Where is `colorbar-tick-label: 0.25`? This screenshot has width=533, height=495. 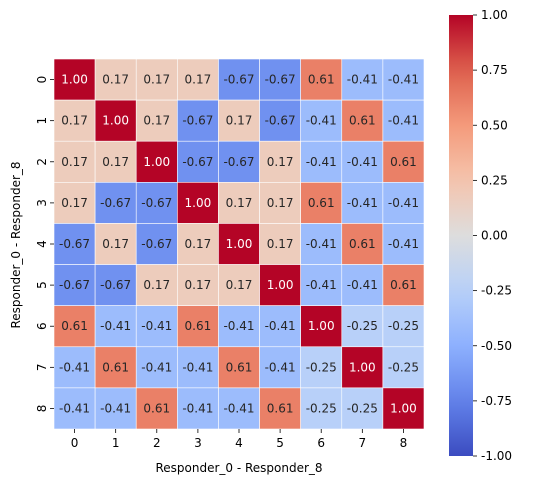 colorbar-tick-label: 0.25 is located at coordinates (494, 180).